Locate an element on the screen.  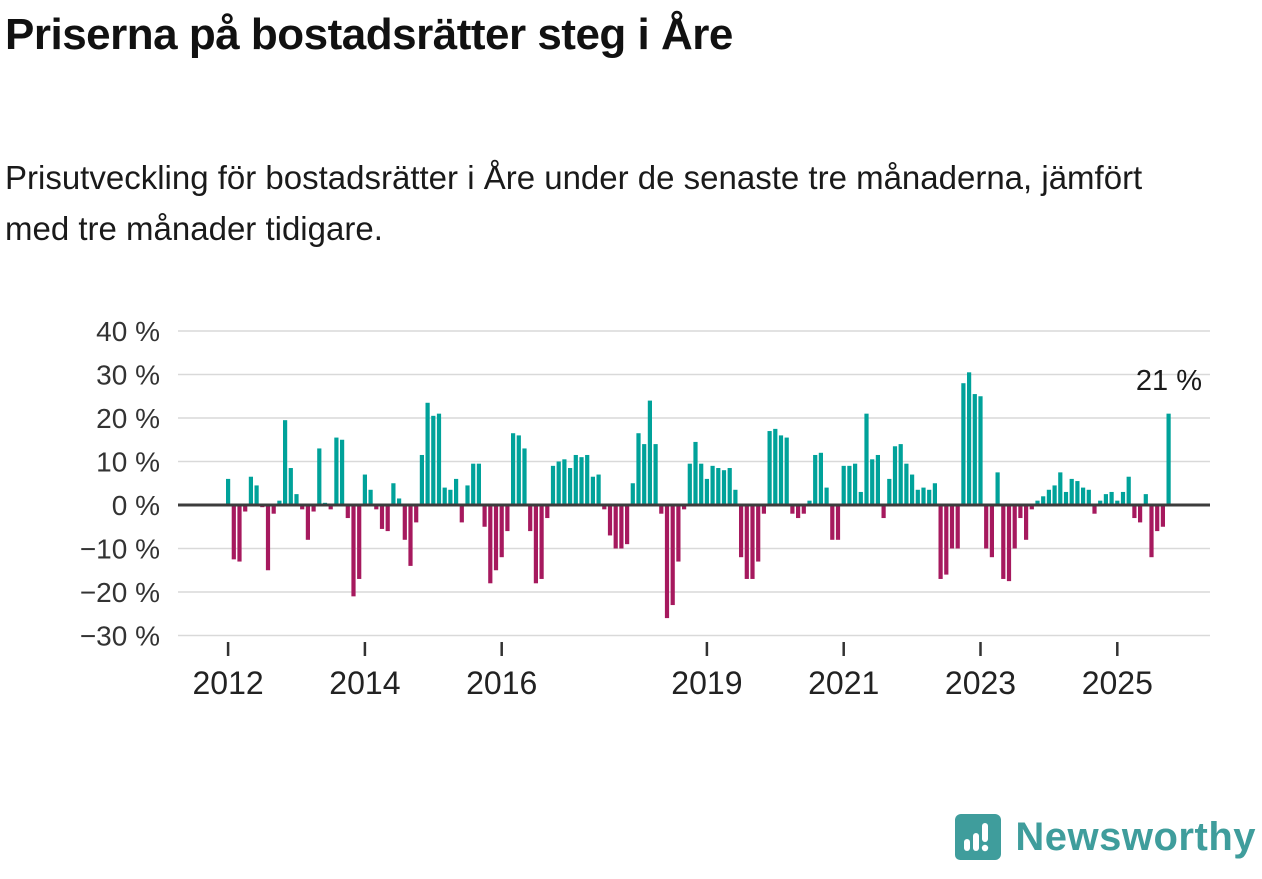
y-axis-label: 10 % is located at coordinates (128, 462).